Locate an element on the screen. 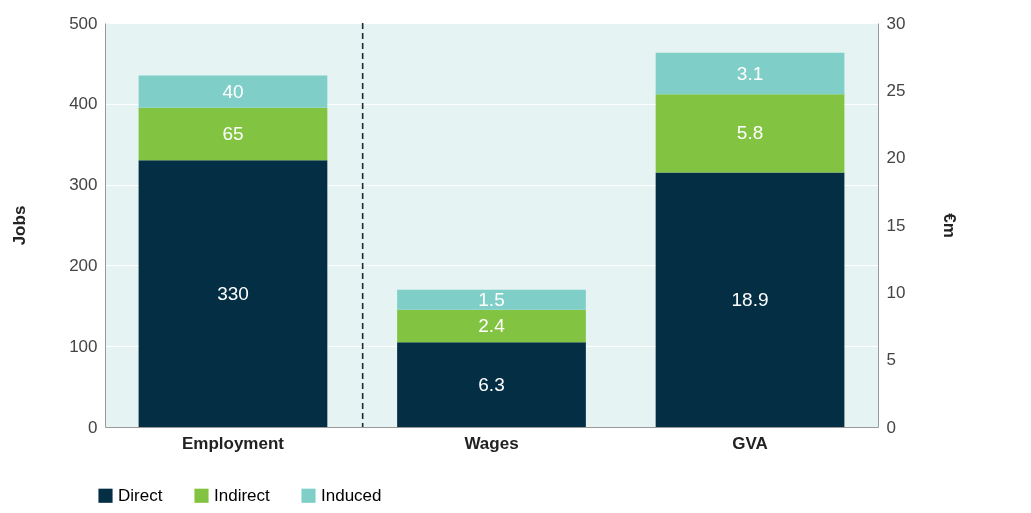 This screenshot has height=513, width=1031. x-tick-label: Employment is located at coordinates (233, 443).